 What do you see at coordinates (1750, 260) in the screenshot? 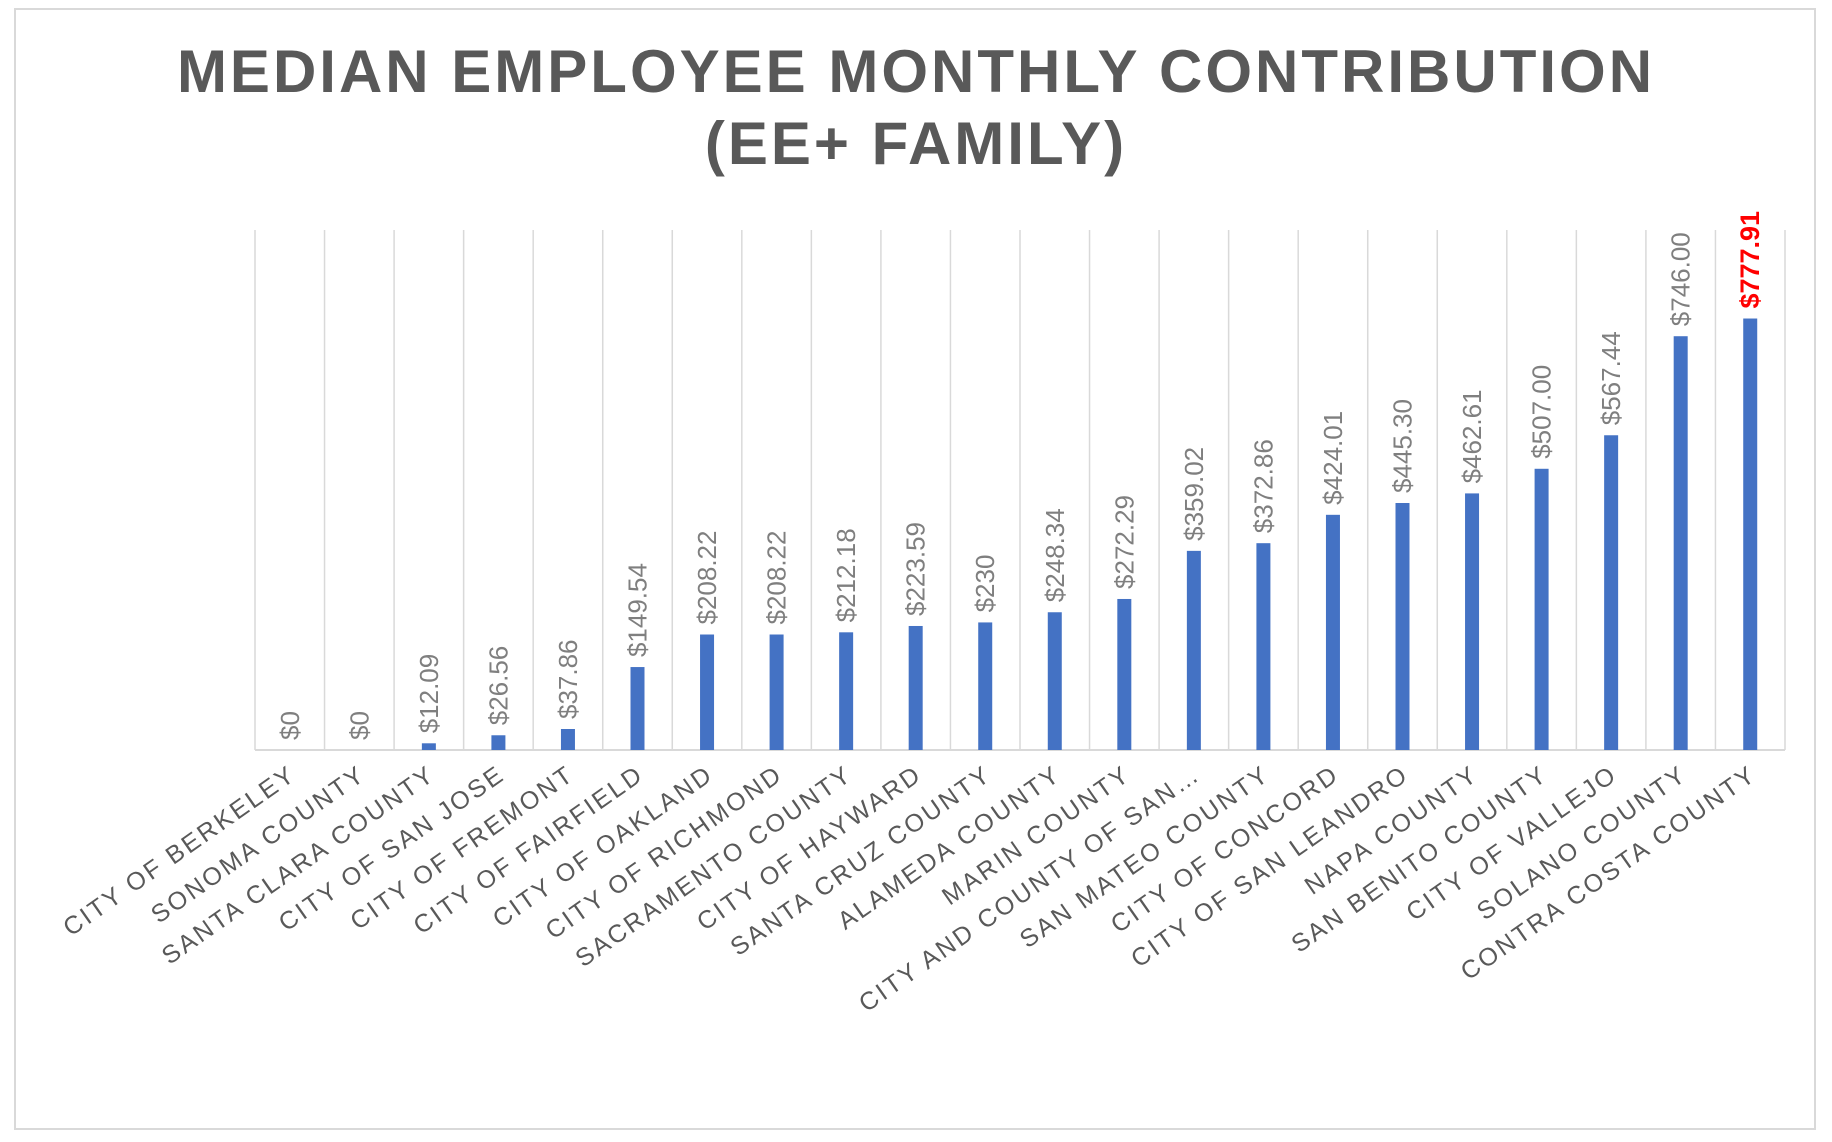
I see `data-label-21: $777.91` at bounding box center [1750, 260].